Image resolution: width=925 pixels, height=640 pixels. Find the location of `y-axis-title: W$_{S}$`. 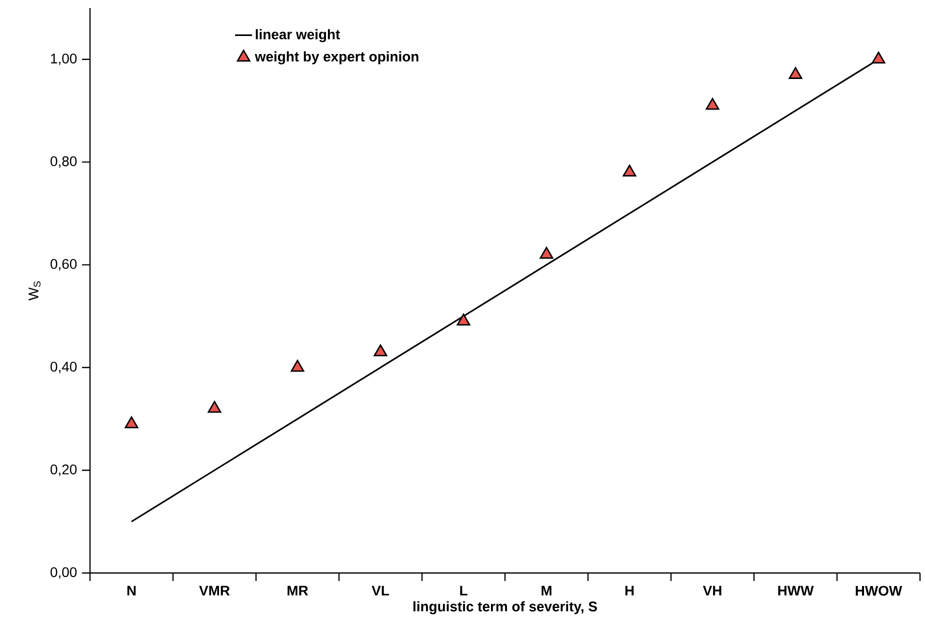

y-axis-title: W$_{S}$ is located at coordinates (34, 291).